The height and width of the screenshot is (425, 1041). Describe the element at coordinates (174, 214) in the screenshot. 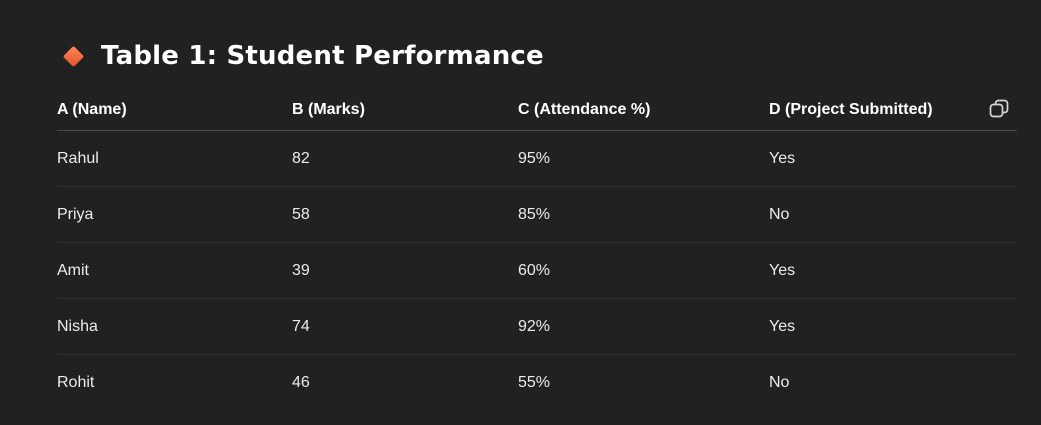

I see `cell-name: Priya` at that location.